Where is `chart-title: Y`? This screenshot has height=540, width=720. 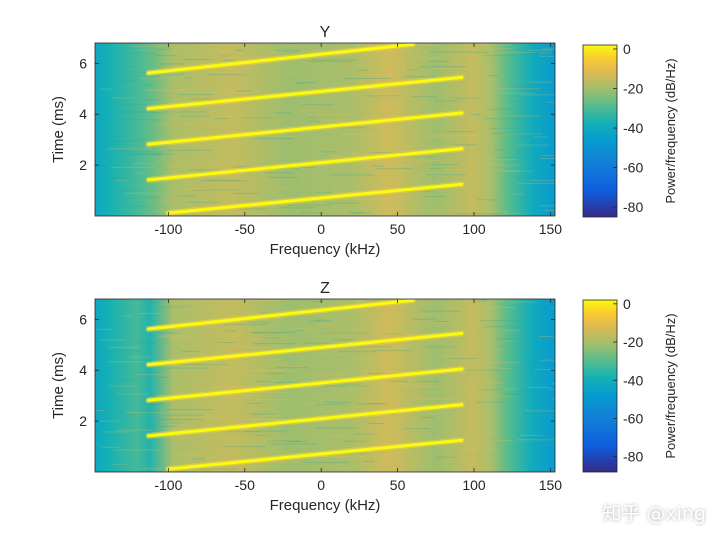
chart-title: Y is located at coordinates (325, 32).